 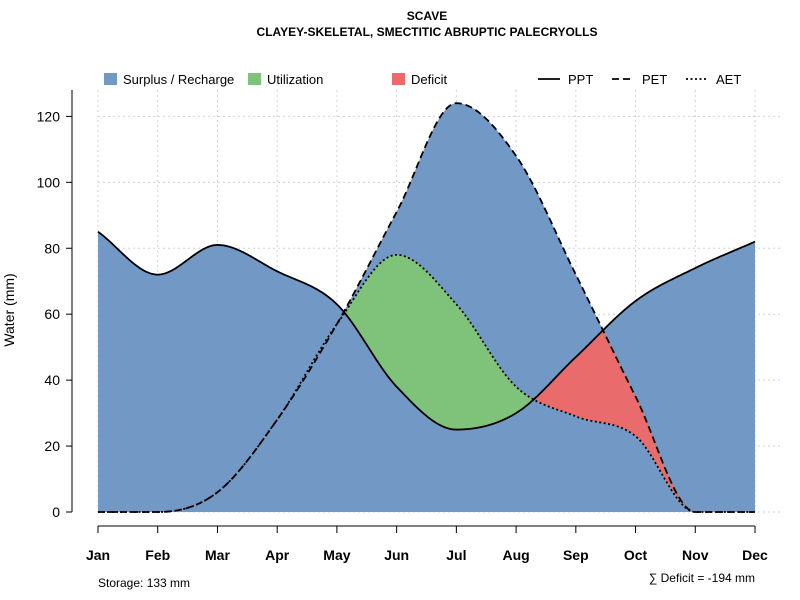 What do you see at coordinates (654, 79) in the screenshot?
I see `legend-label: PET` at bounding box center [654, 79].